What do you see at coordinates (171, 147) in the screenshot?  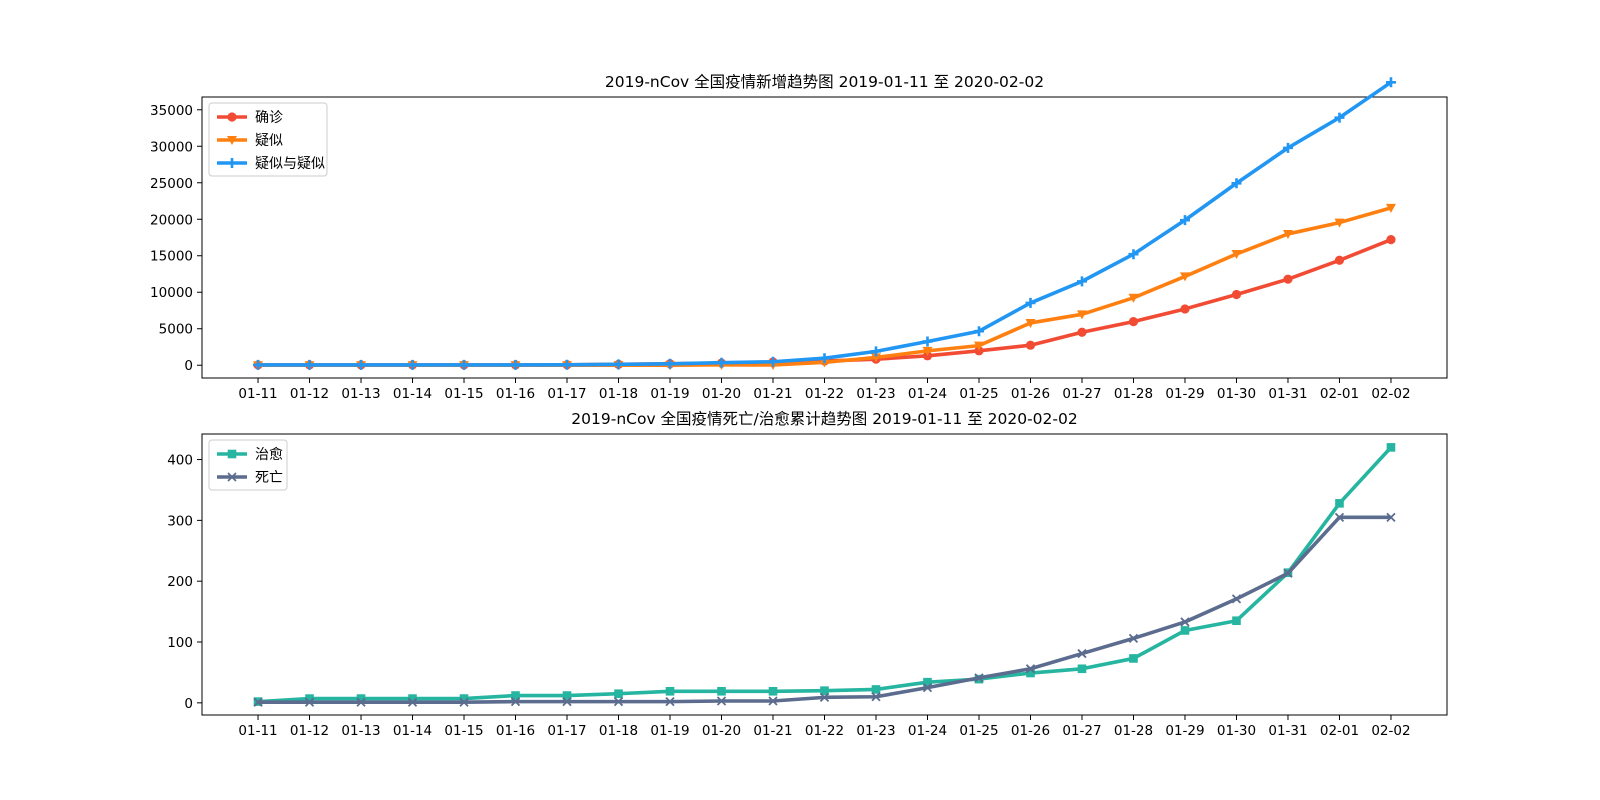 I see `y-tick-label: 30000` at bounding box center [171, 147].